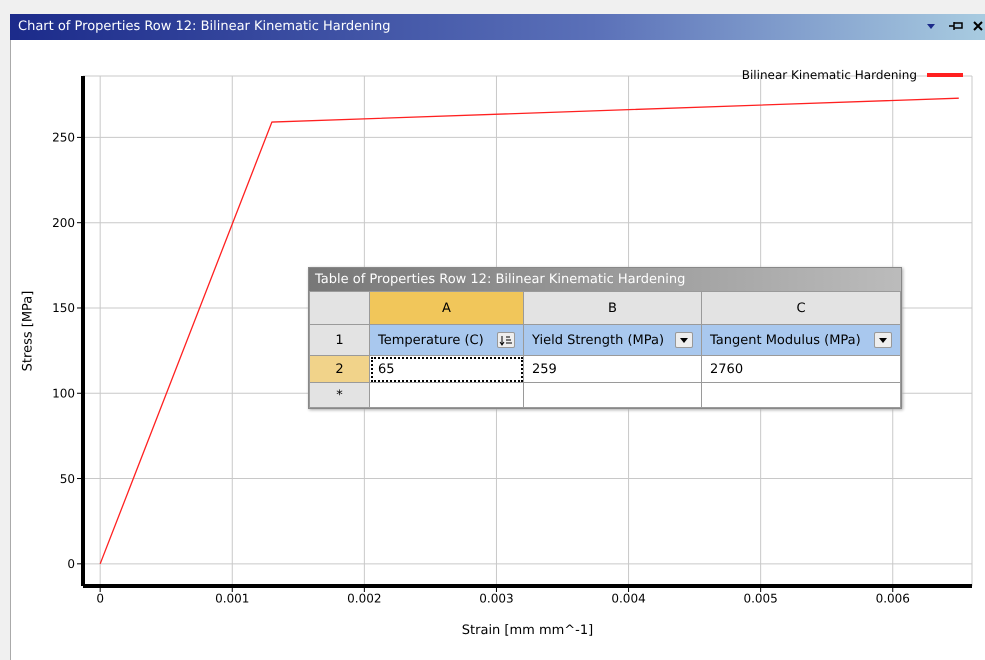 The width and height of the screenshot is (985, 660). Describe the element at coordinates (232, 599) in the screenshot. I see `x-tick-label: 0.001` at that location.